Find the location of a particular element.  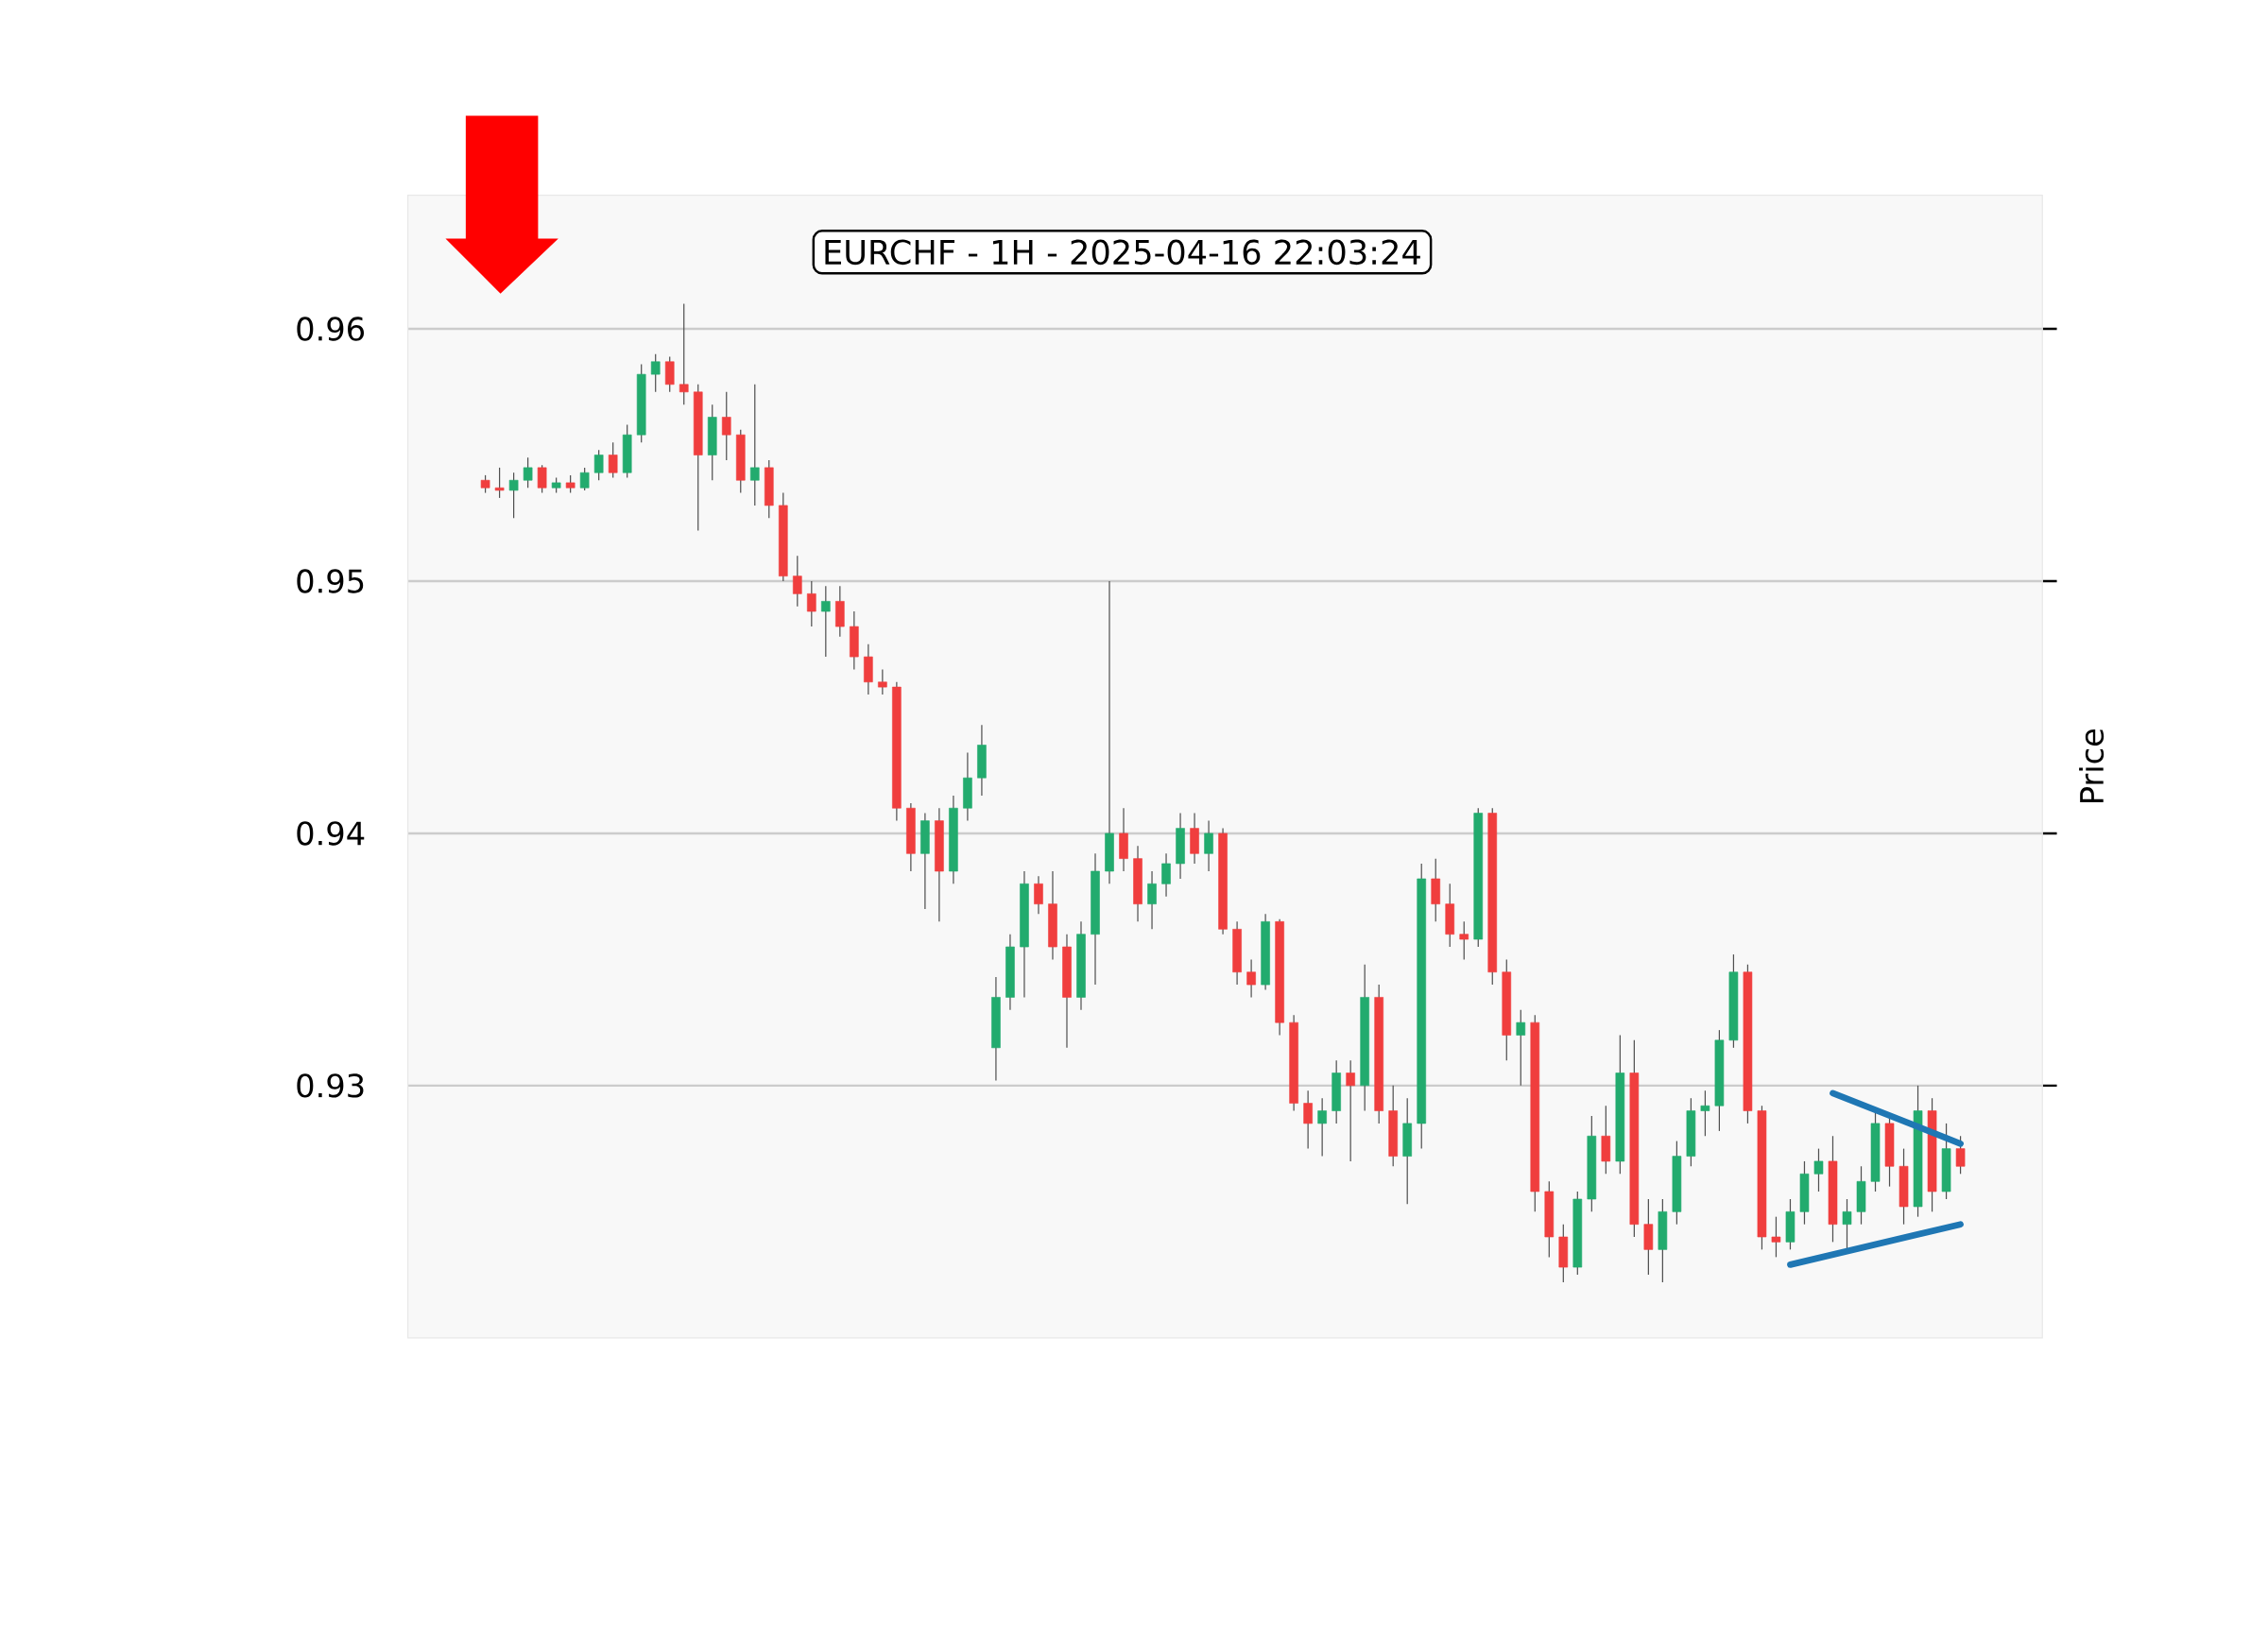

y-tick-label: 0.93 is located at coordinates (330, 1086).